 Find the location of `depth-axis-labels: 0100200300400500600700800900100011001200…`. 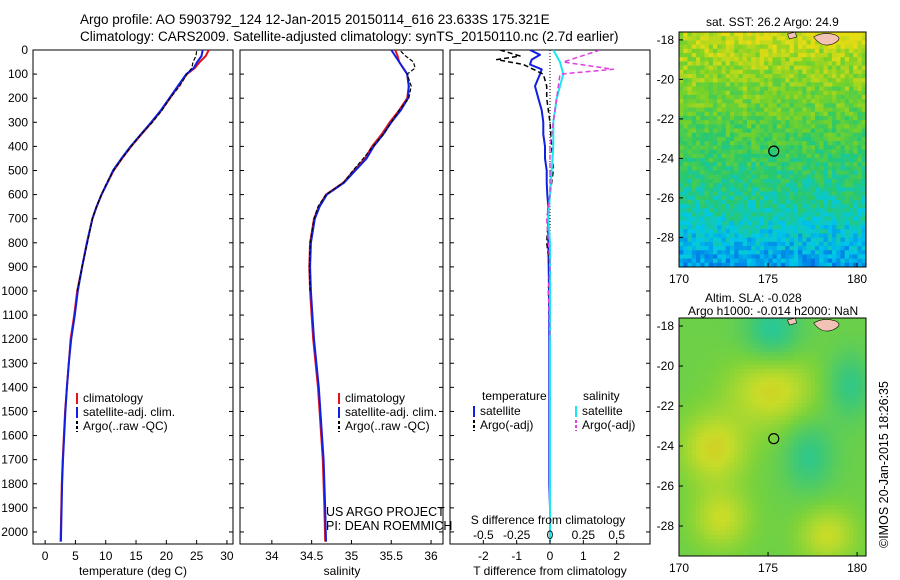

depth-axis-labels: 0100200300400500600700800900100011001200… is located at coordinates (14, 291).